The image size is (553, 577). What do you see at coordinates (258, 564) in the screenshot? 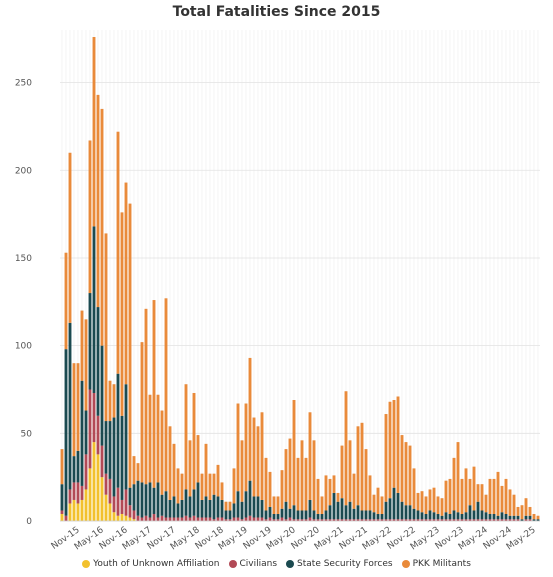
I see `legend-label: Civilians` at bounding box center [258, 564].